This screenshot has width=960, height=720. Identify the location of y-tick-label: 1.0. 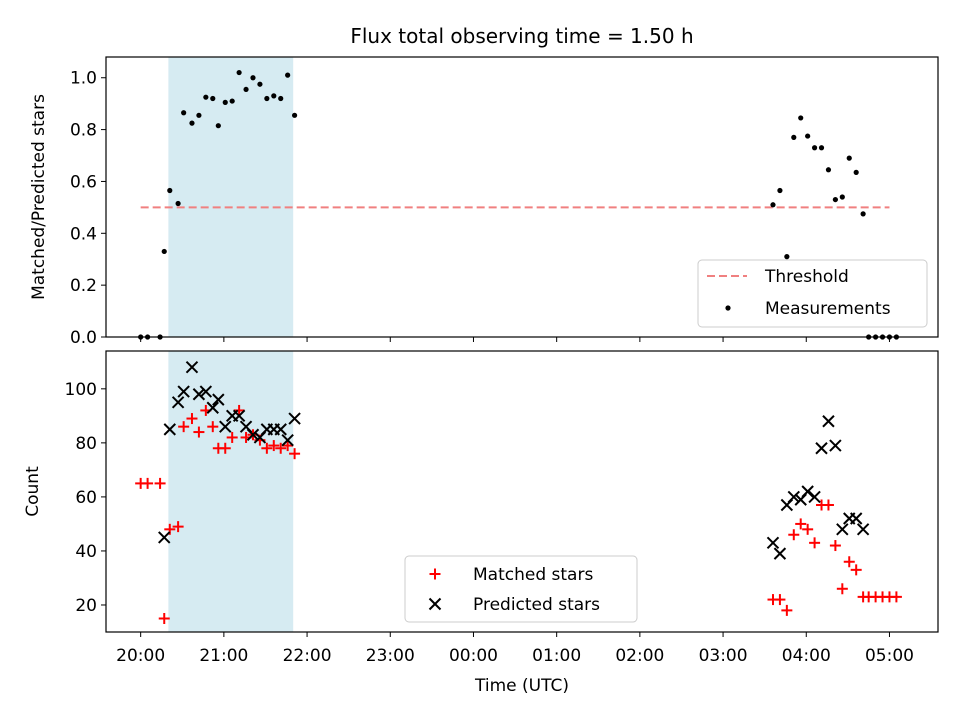
(83, 79).